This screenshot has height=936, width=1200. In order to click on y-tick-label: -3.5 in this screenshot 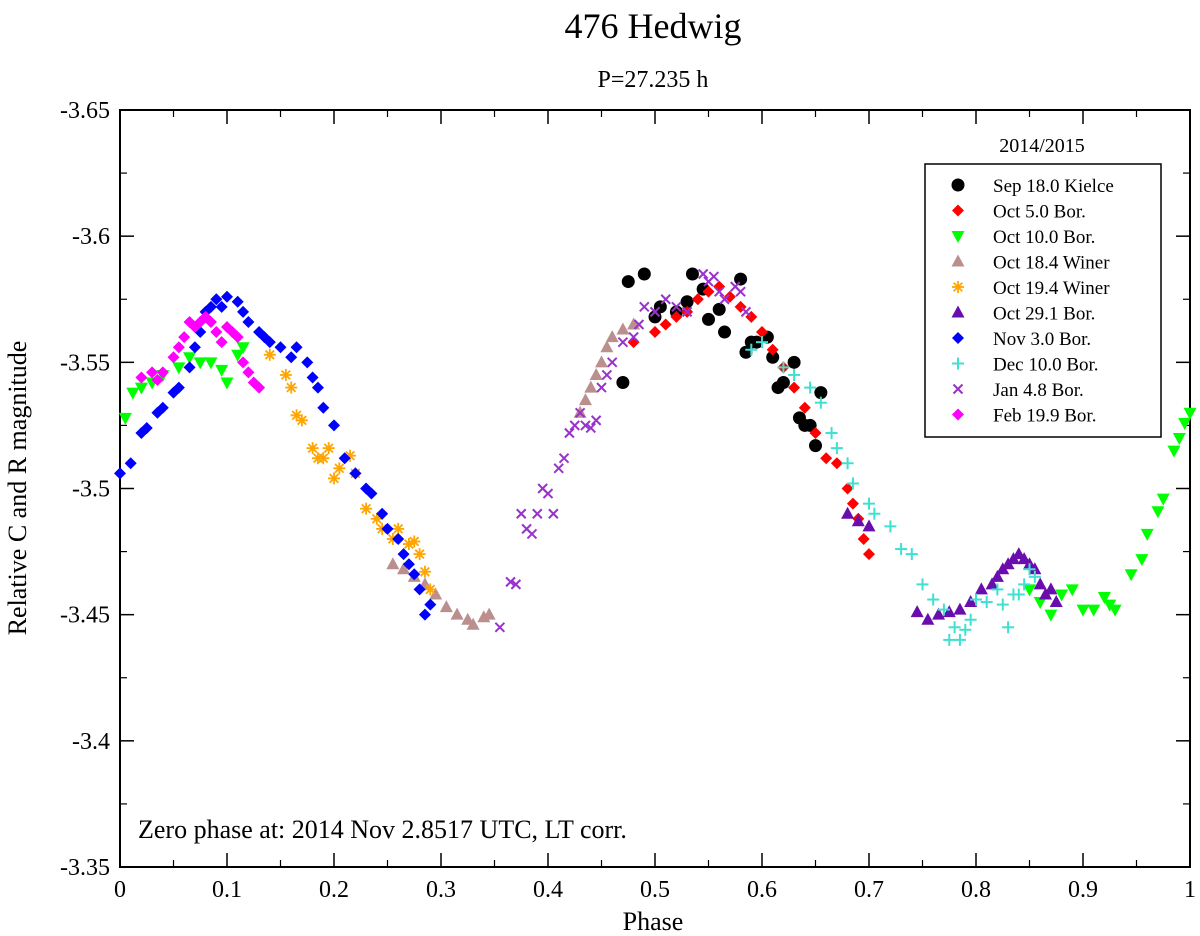, I will do `click(91, 490)`.